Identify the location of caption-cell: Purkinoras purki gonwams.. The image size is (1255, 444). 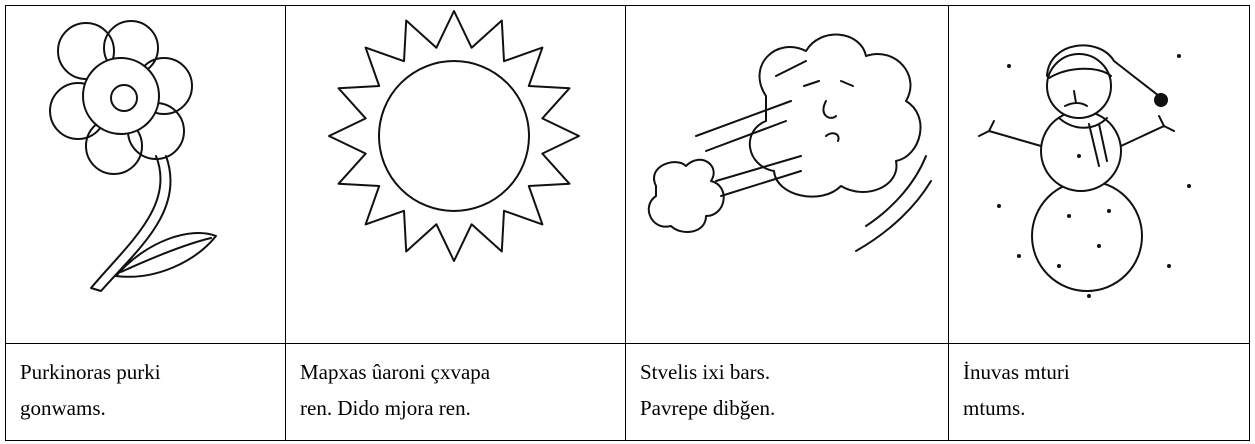
(145, 392).